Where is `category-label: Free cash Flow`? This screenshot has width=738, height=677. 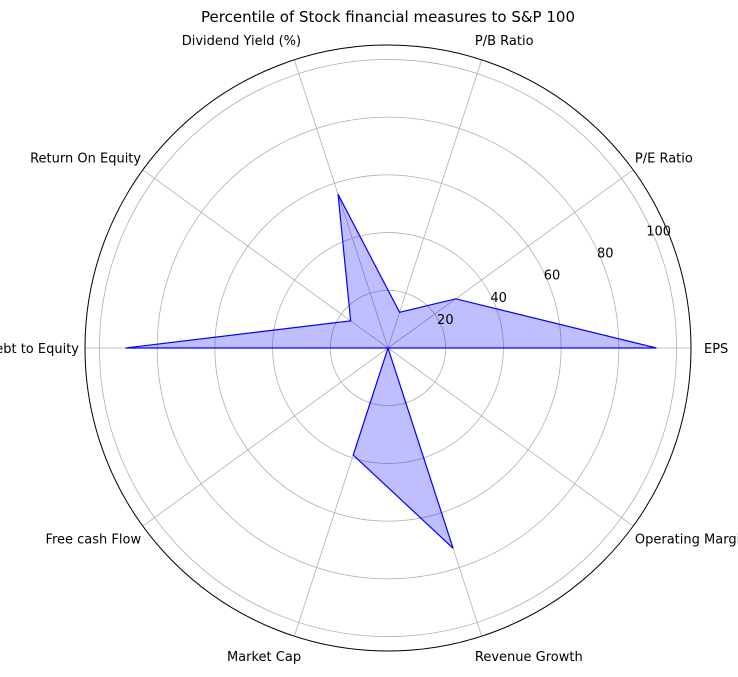 category-label: Free cash Flow is located at coordinates (93, 539).